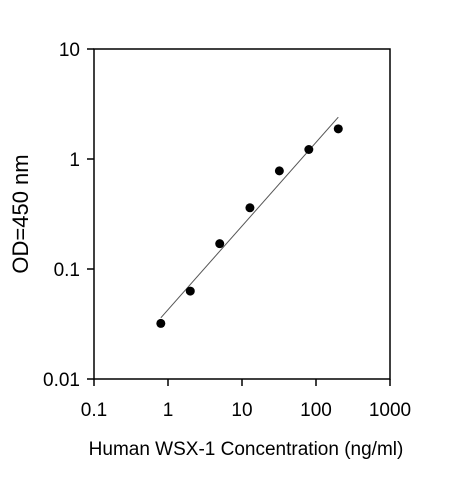 This screenshot has height=485, width=463. I want to click on x-tick-label: 100, so click(316, 410).